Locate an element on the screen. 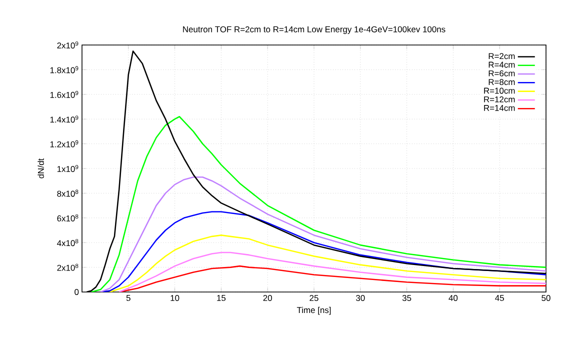 This screenshot has width=566, height=340. legend-label: R=4cm is located at coordinates (501, 65).